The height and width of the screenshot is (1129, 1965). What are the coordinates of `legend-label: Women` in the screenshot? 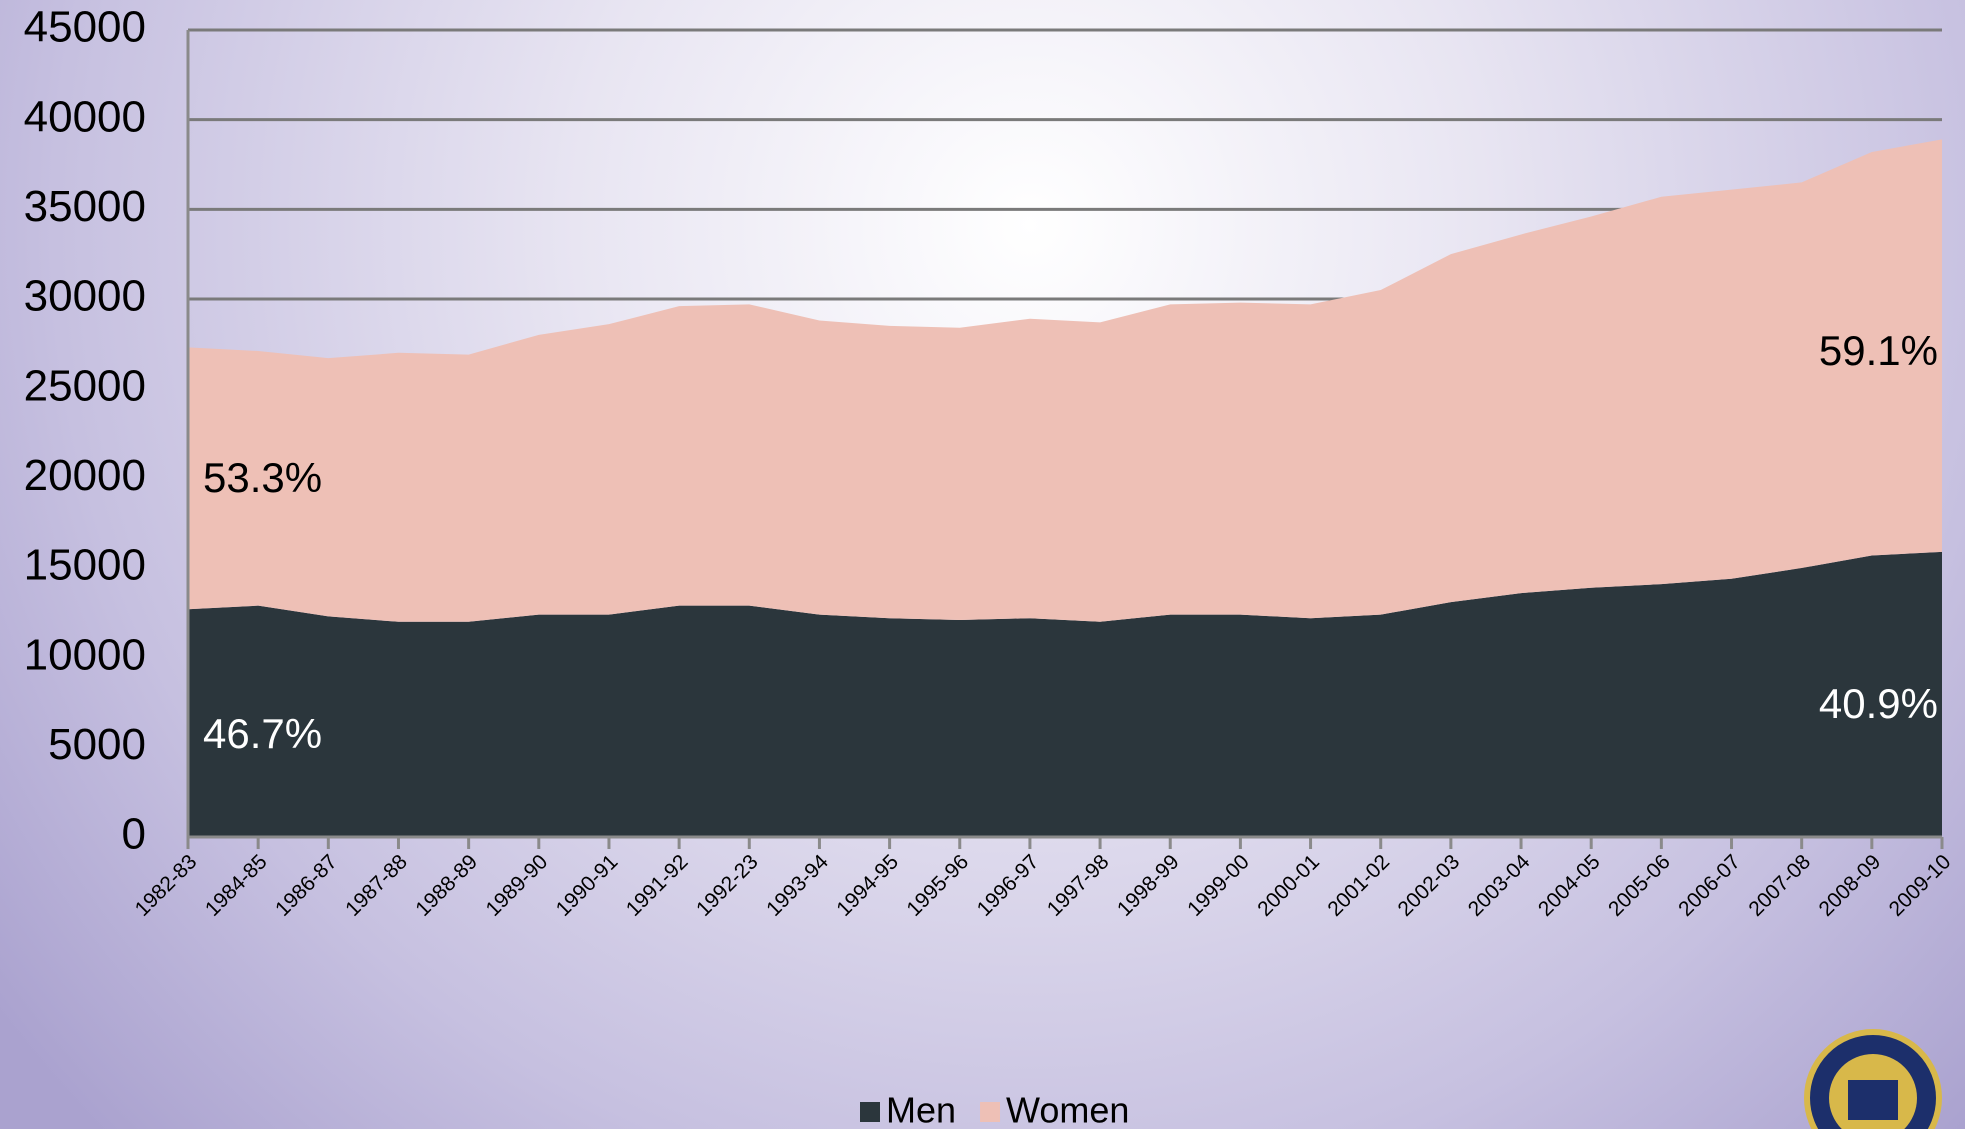 It's located at (1067, 1109).